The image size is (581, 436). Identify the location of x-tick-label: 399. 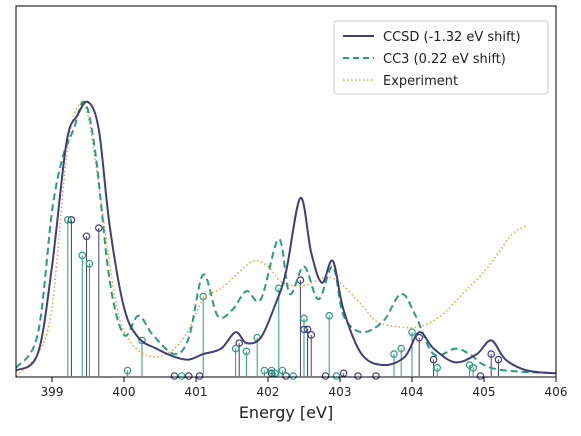
(52, 392).